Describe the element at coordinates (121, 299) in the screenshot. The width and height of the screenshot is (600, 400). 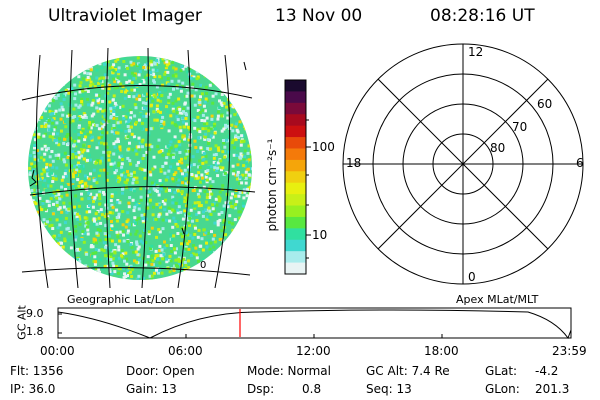
I see `geographic-label: Geographic Lat/Lon` at that location.